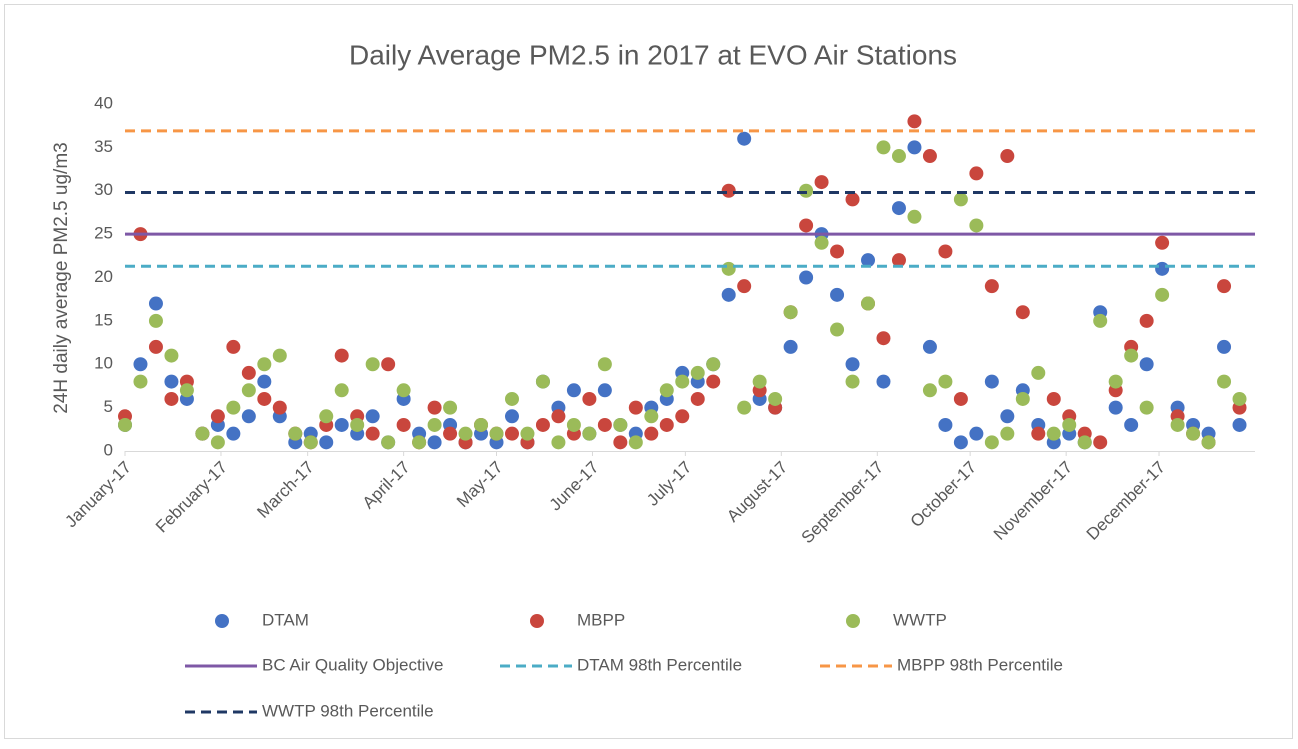  Describe the element at coordinates (348, 710) in the screenshot. I see `legend-label: WWTP 98th Percentile` at that location.